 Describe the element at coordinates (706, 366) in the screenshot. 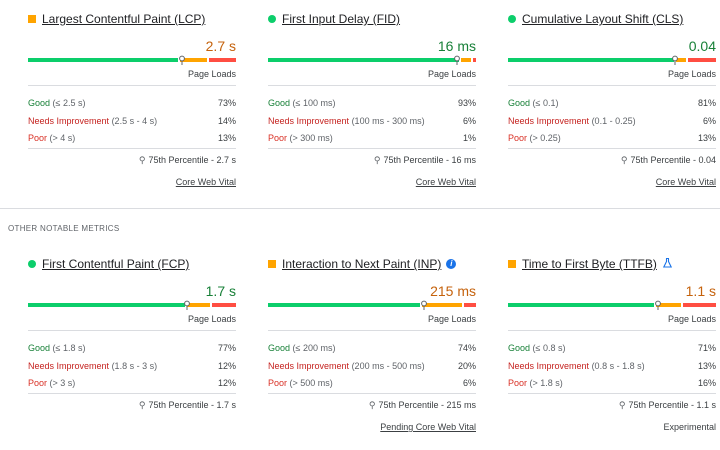

I see `needs-percent: 13%` at that location.